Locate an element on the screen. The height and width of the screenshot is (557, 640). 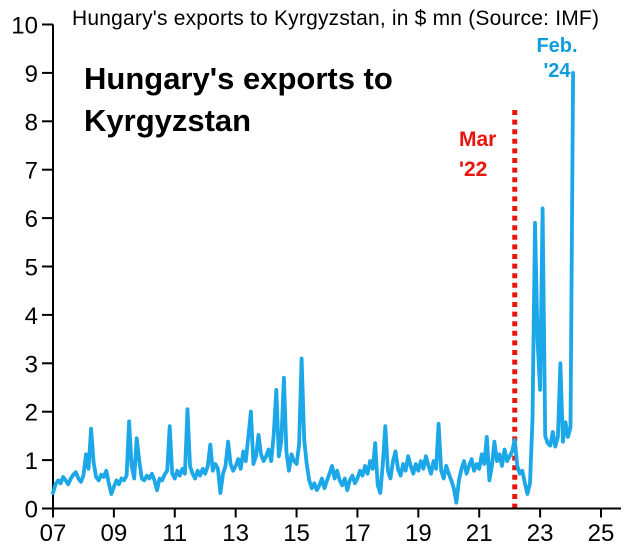
chart-inner-title: Hungary's exports to Kyrgyzstan is located at coordinates (238, 99).